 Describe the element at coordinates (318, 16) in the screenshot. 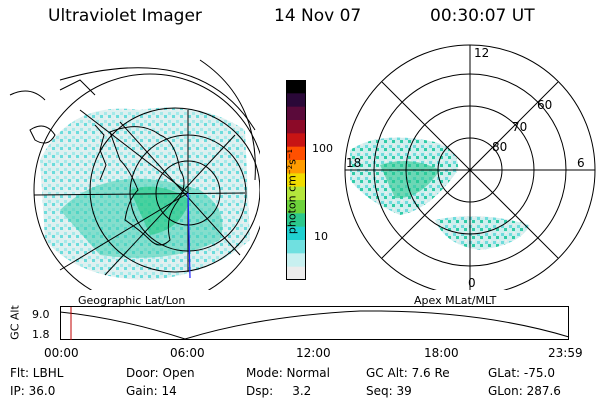

I see `date-label: 14 Nov 07` at that location.